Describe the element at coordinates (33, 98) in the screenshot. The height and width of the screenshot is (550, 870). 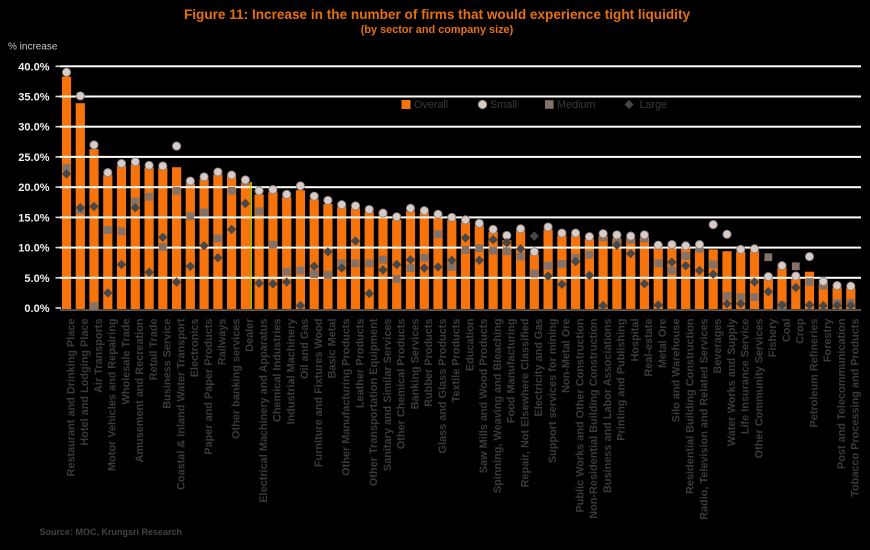
I see `svg-text: 35.0%` at that location.